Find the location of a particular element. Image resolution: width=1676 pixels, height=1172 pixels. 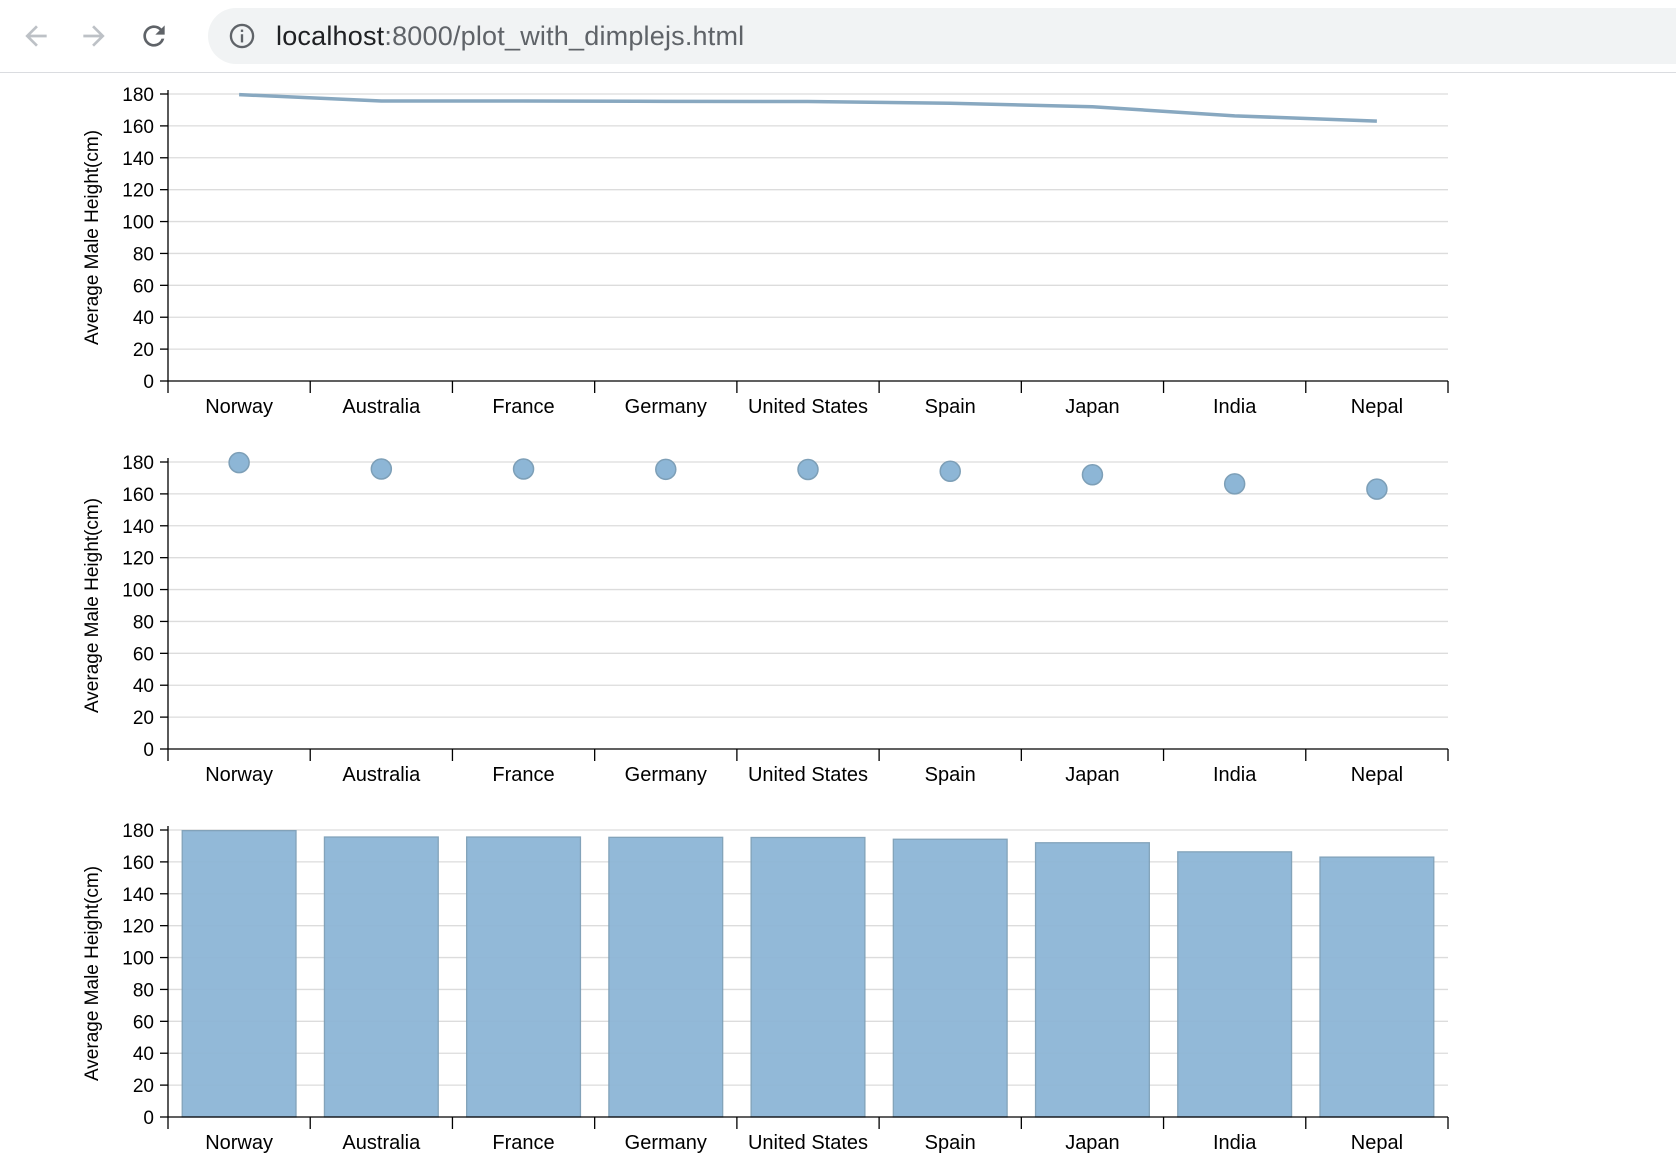

bar-nepal is located at coordinates (1377, 987).